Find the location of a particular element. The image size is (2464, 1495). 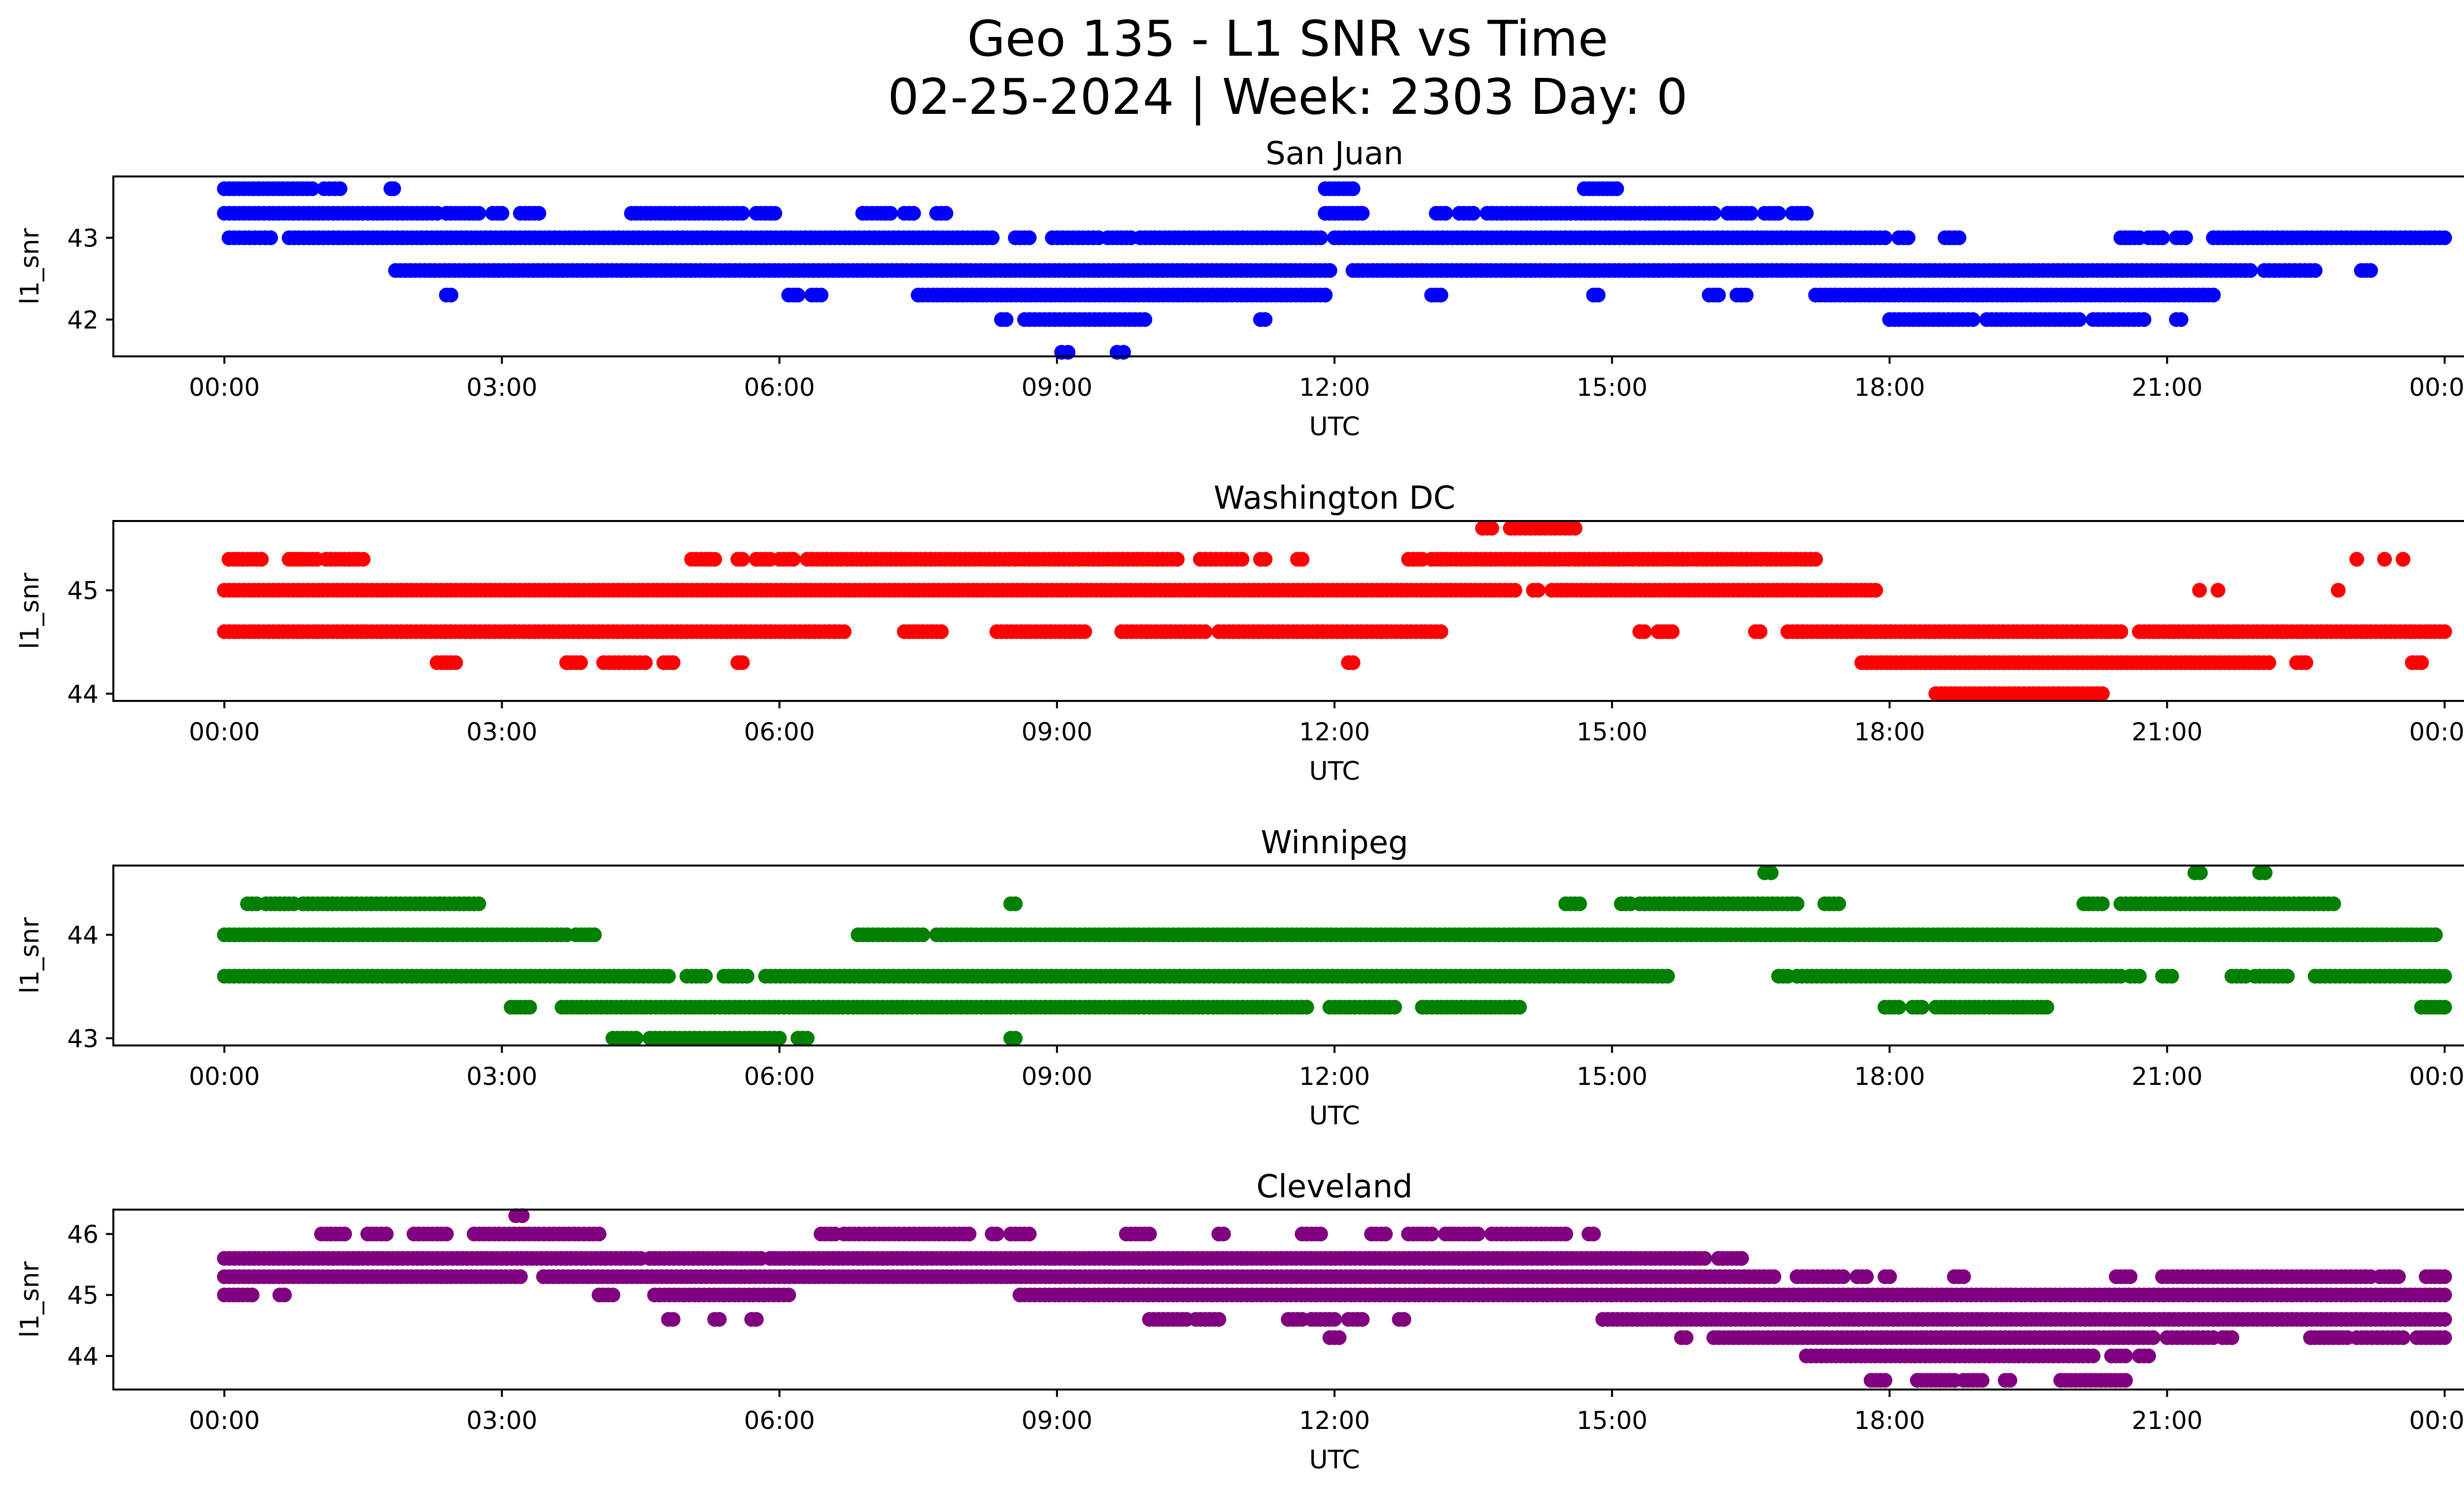

figure-title-line1: Geo 135 - L1 SNR vs Time is located at coordinates (1287, 39).